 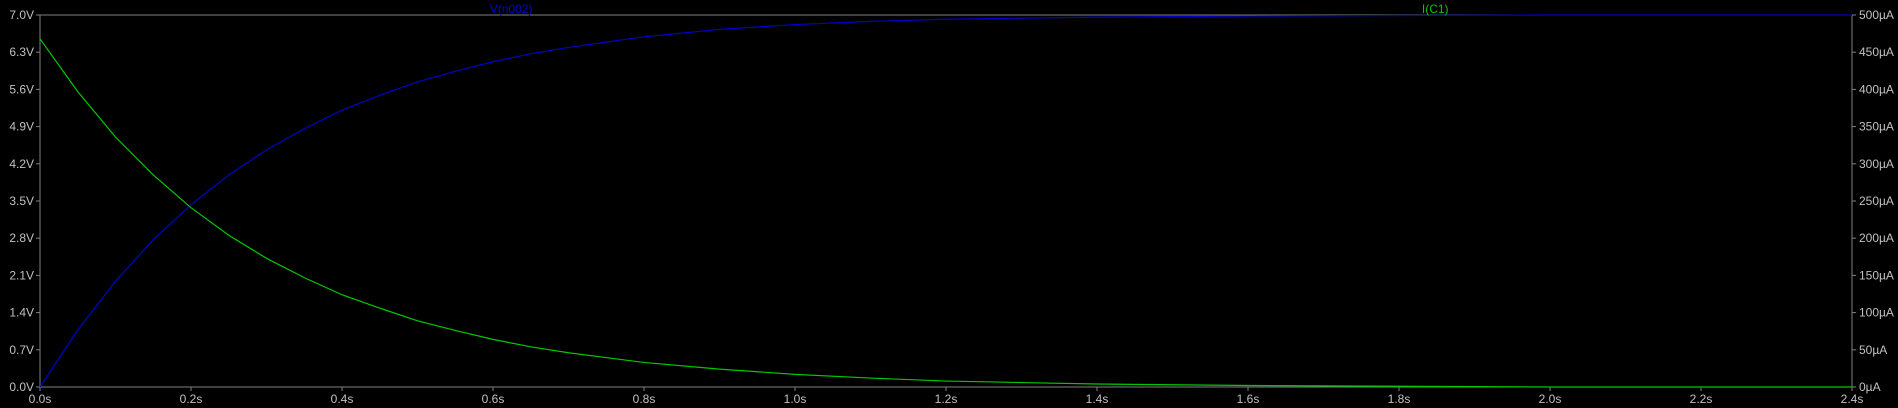 What do you see at coordinates (21, 313) in the screenshot?
I see `left-y-tick-label: 1.4V` at bounding box center [21, 313].